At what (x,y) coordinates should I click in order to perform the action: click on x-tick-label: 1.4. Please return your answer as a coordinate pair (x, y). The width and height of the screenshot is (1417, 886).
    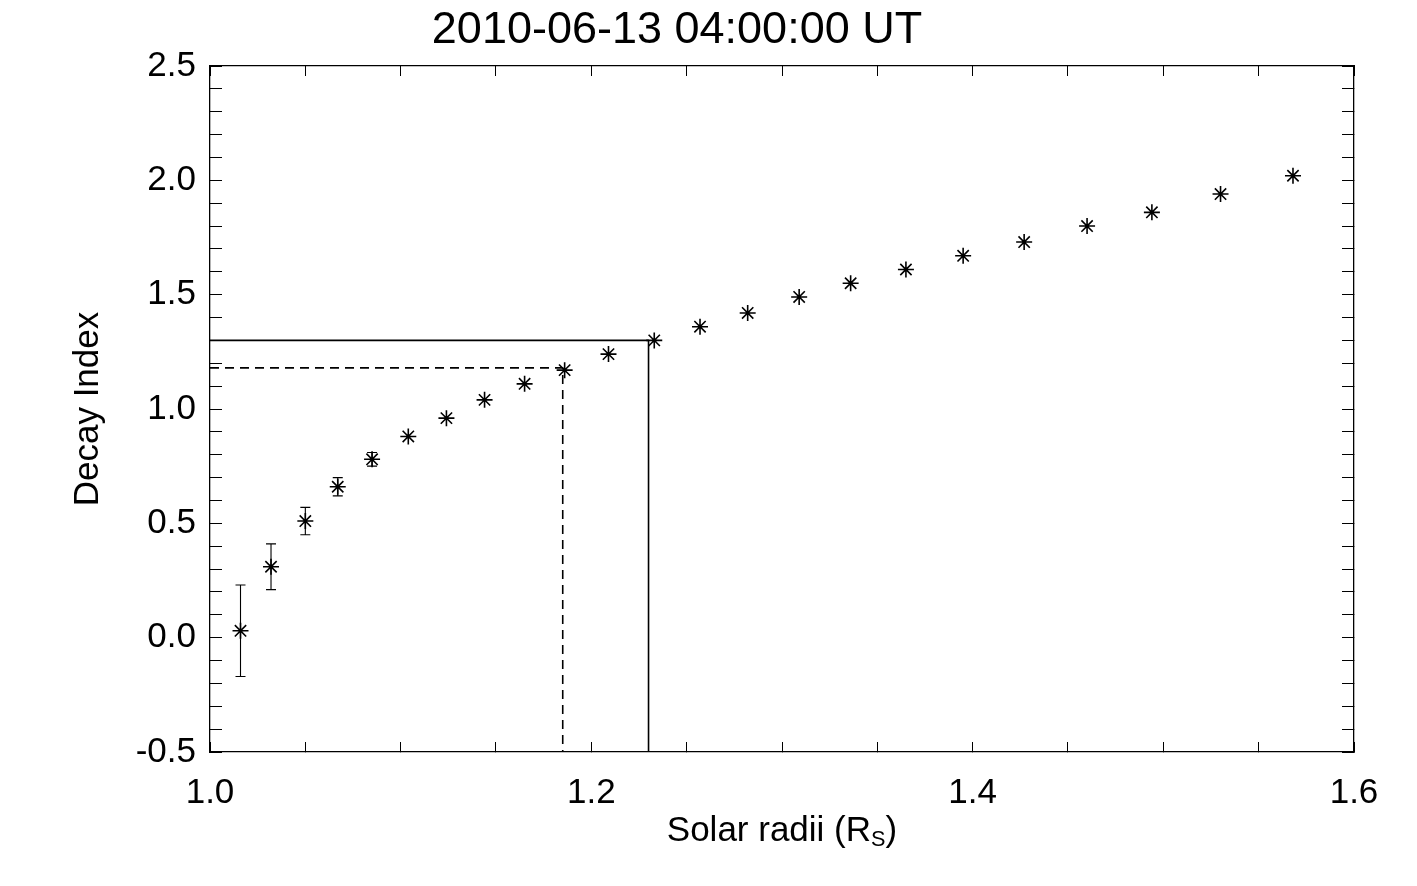
    Looking at the image, I should click on (972, 790).